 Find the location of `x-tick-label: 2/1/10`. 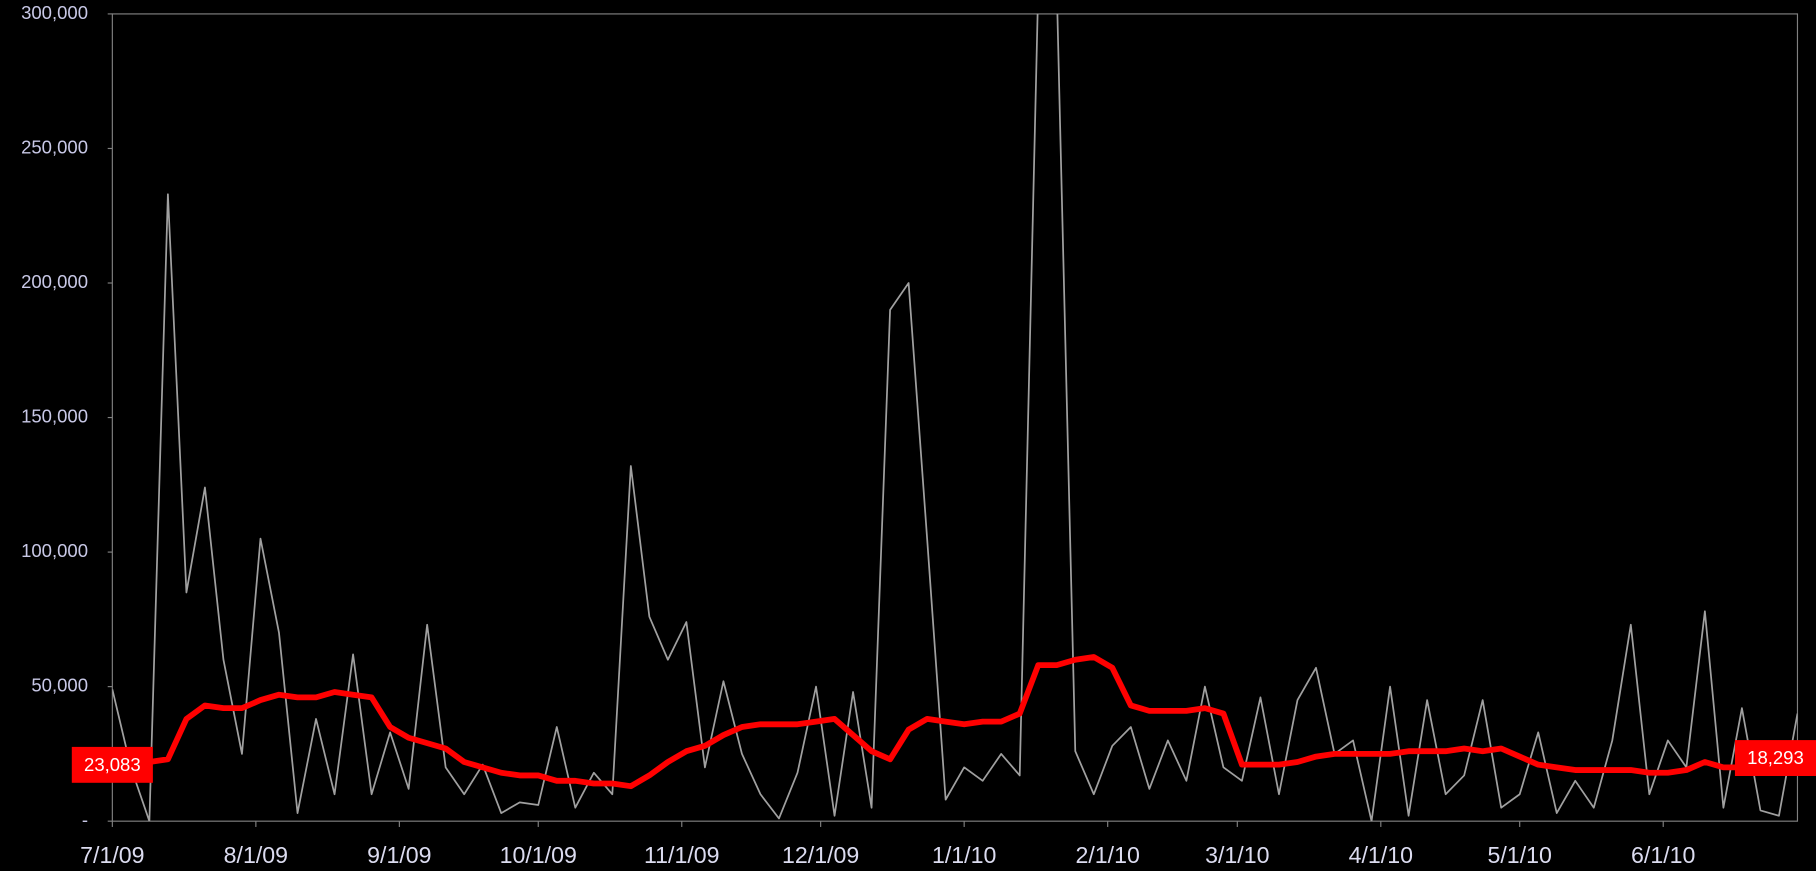

x-tick-label: 2/1/10 is located at coordinates (1107, 855).